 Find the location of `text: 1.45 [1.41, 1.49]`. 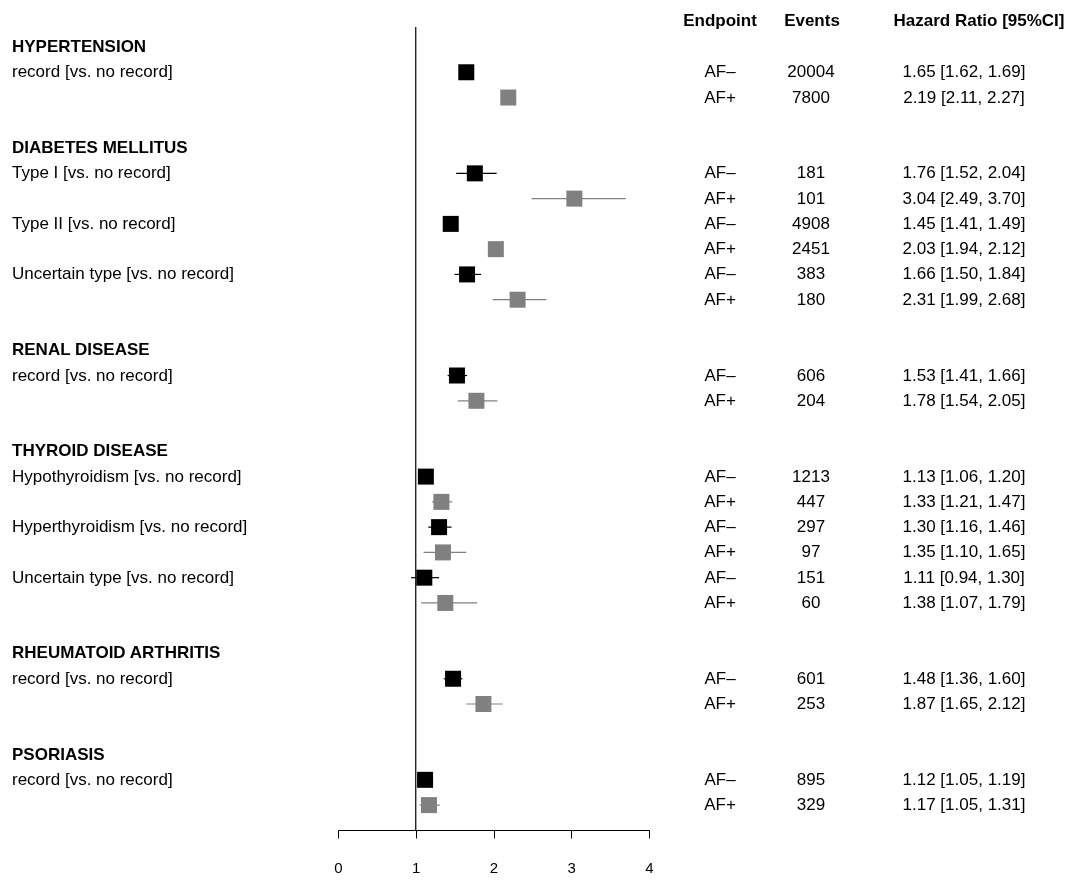

text: 1.45 [1.41, 1.49] is located at coordinates (964, 223).